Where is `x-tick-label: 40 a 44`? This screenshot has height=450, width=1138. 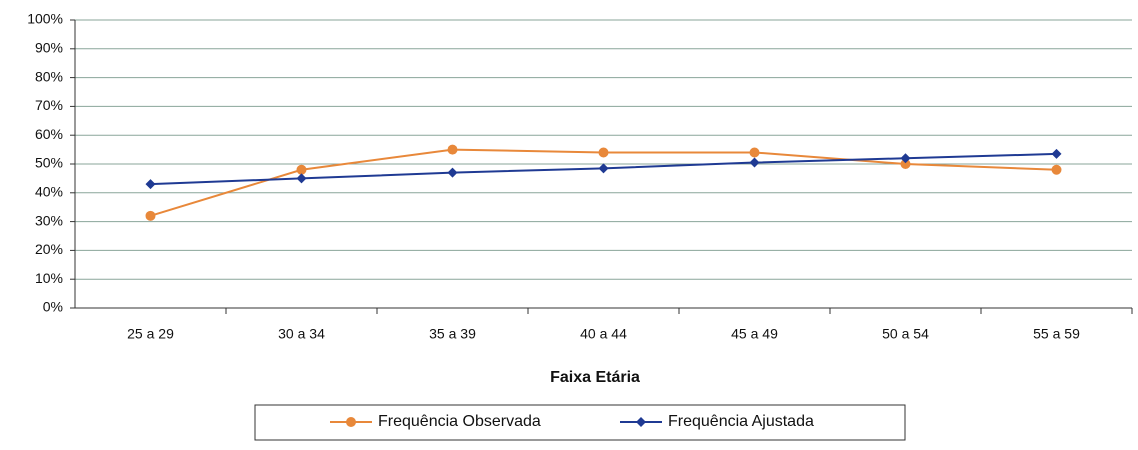 x-tick-label: 40 a 44 is located at coordinates (603, 334).